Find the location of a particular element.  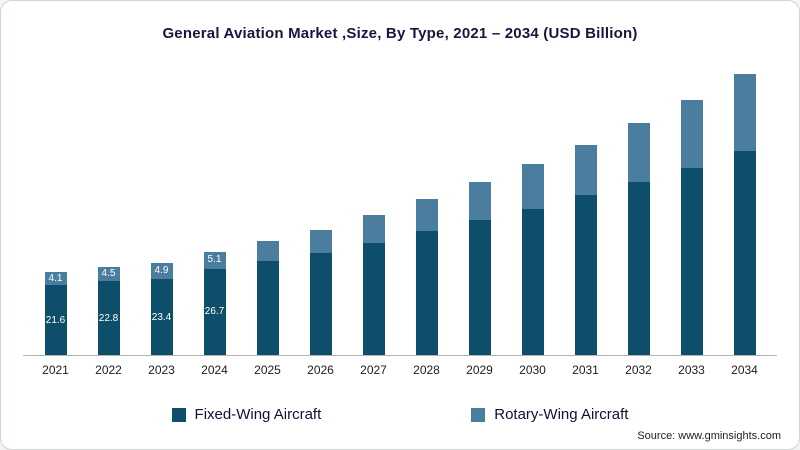

legend-item-fixed-wing: Fixed-Wing Aircraft is located at coordinates (246, 414).